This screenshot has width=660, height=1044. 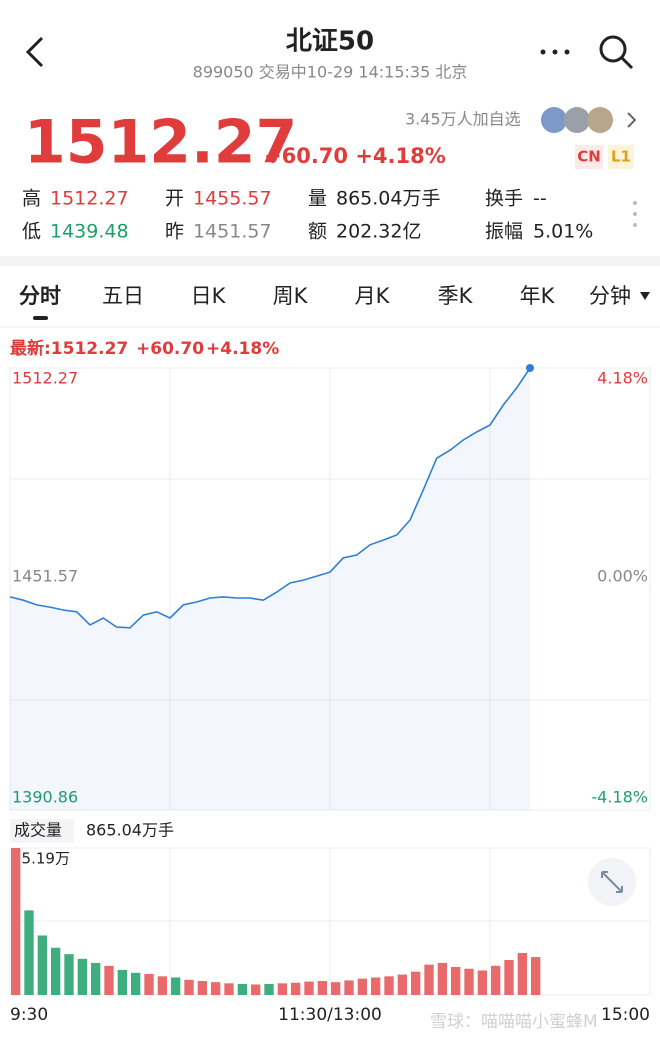 I want to click on badge: CN, so click(x=589, y=157).